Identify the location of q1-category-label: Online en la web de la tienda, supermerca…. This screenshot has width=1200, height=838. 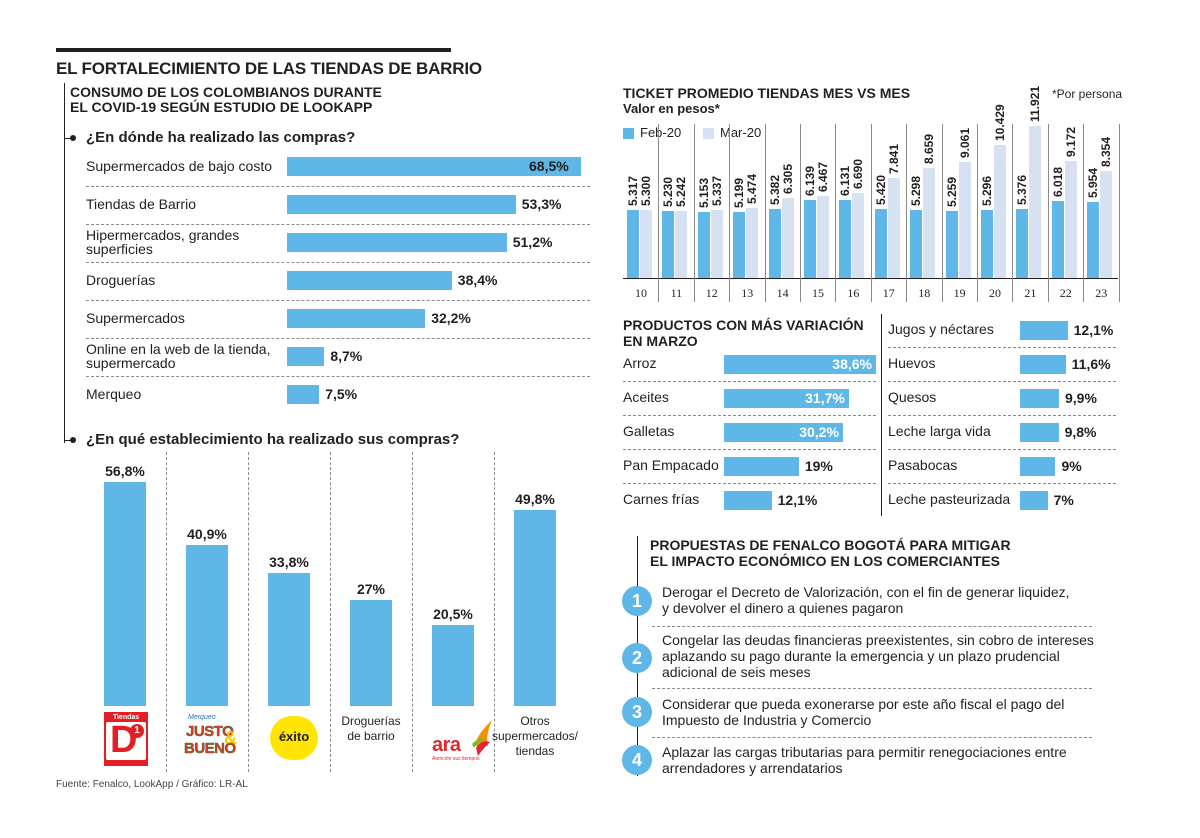
(178, 356).